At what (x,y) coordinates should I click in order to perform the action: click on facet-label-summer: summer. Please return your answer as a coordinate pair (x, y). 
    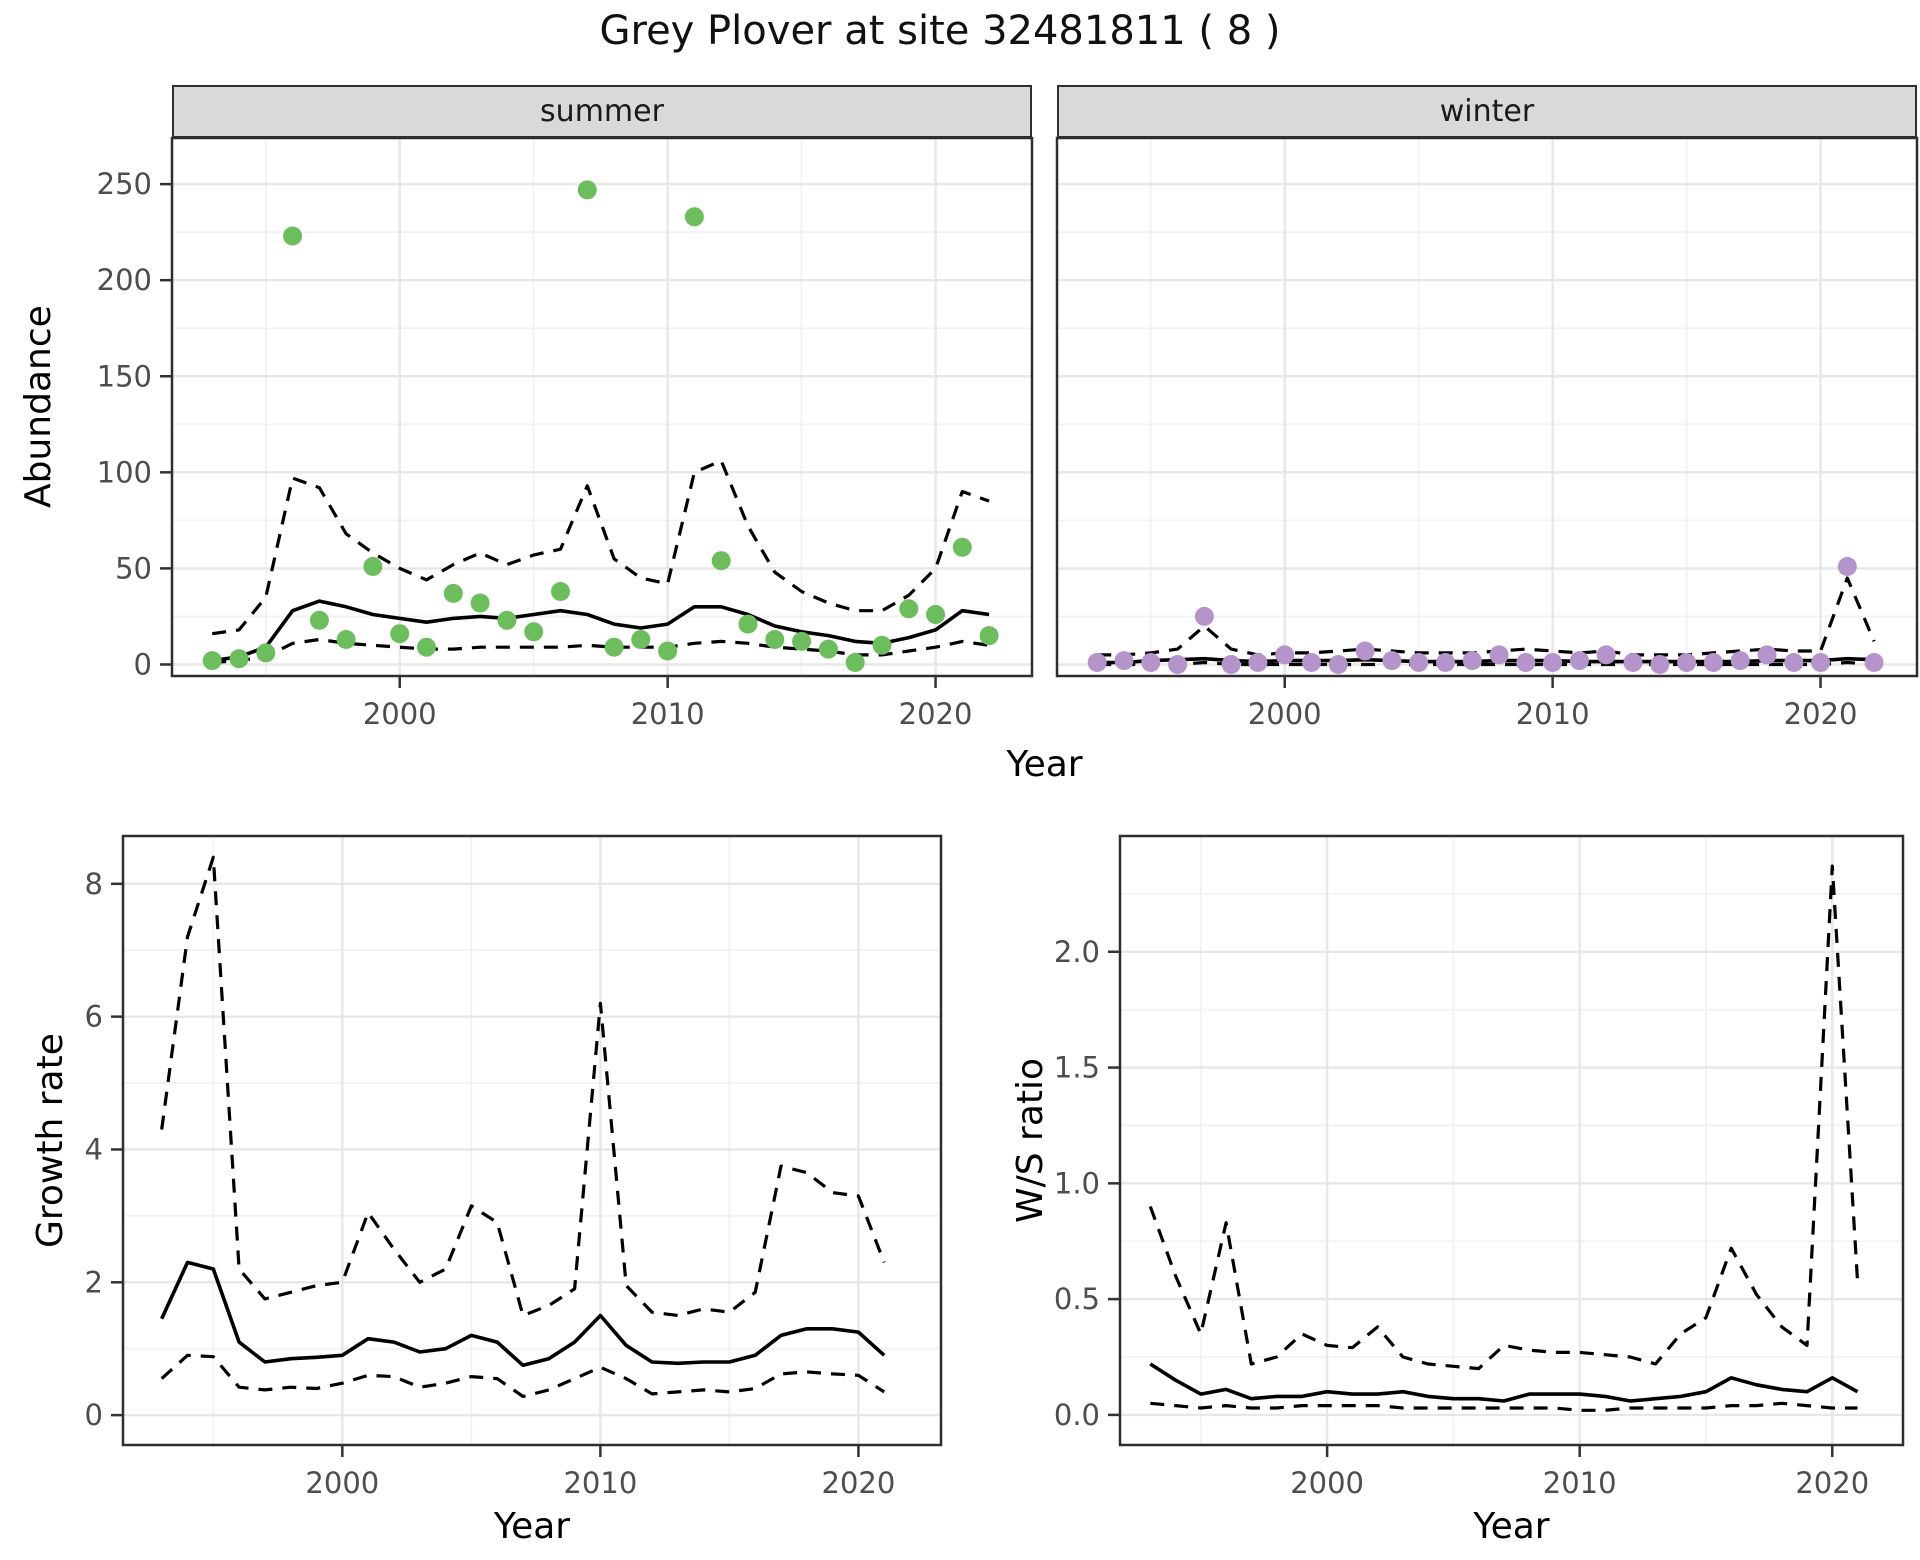
    Looking at the image, I should click on (602, 111).